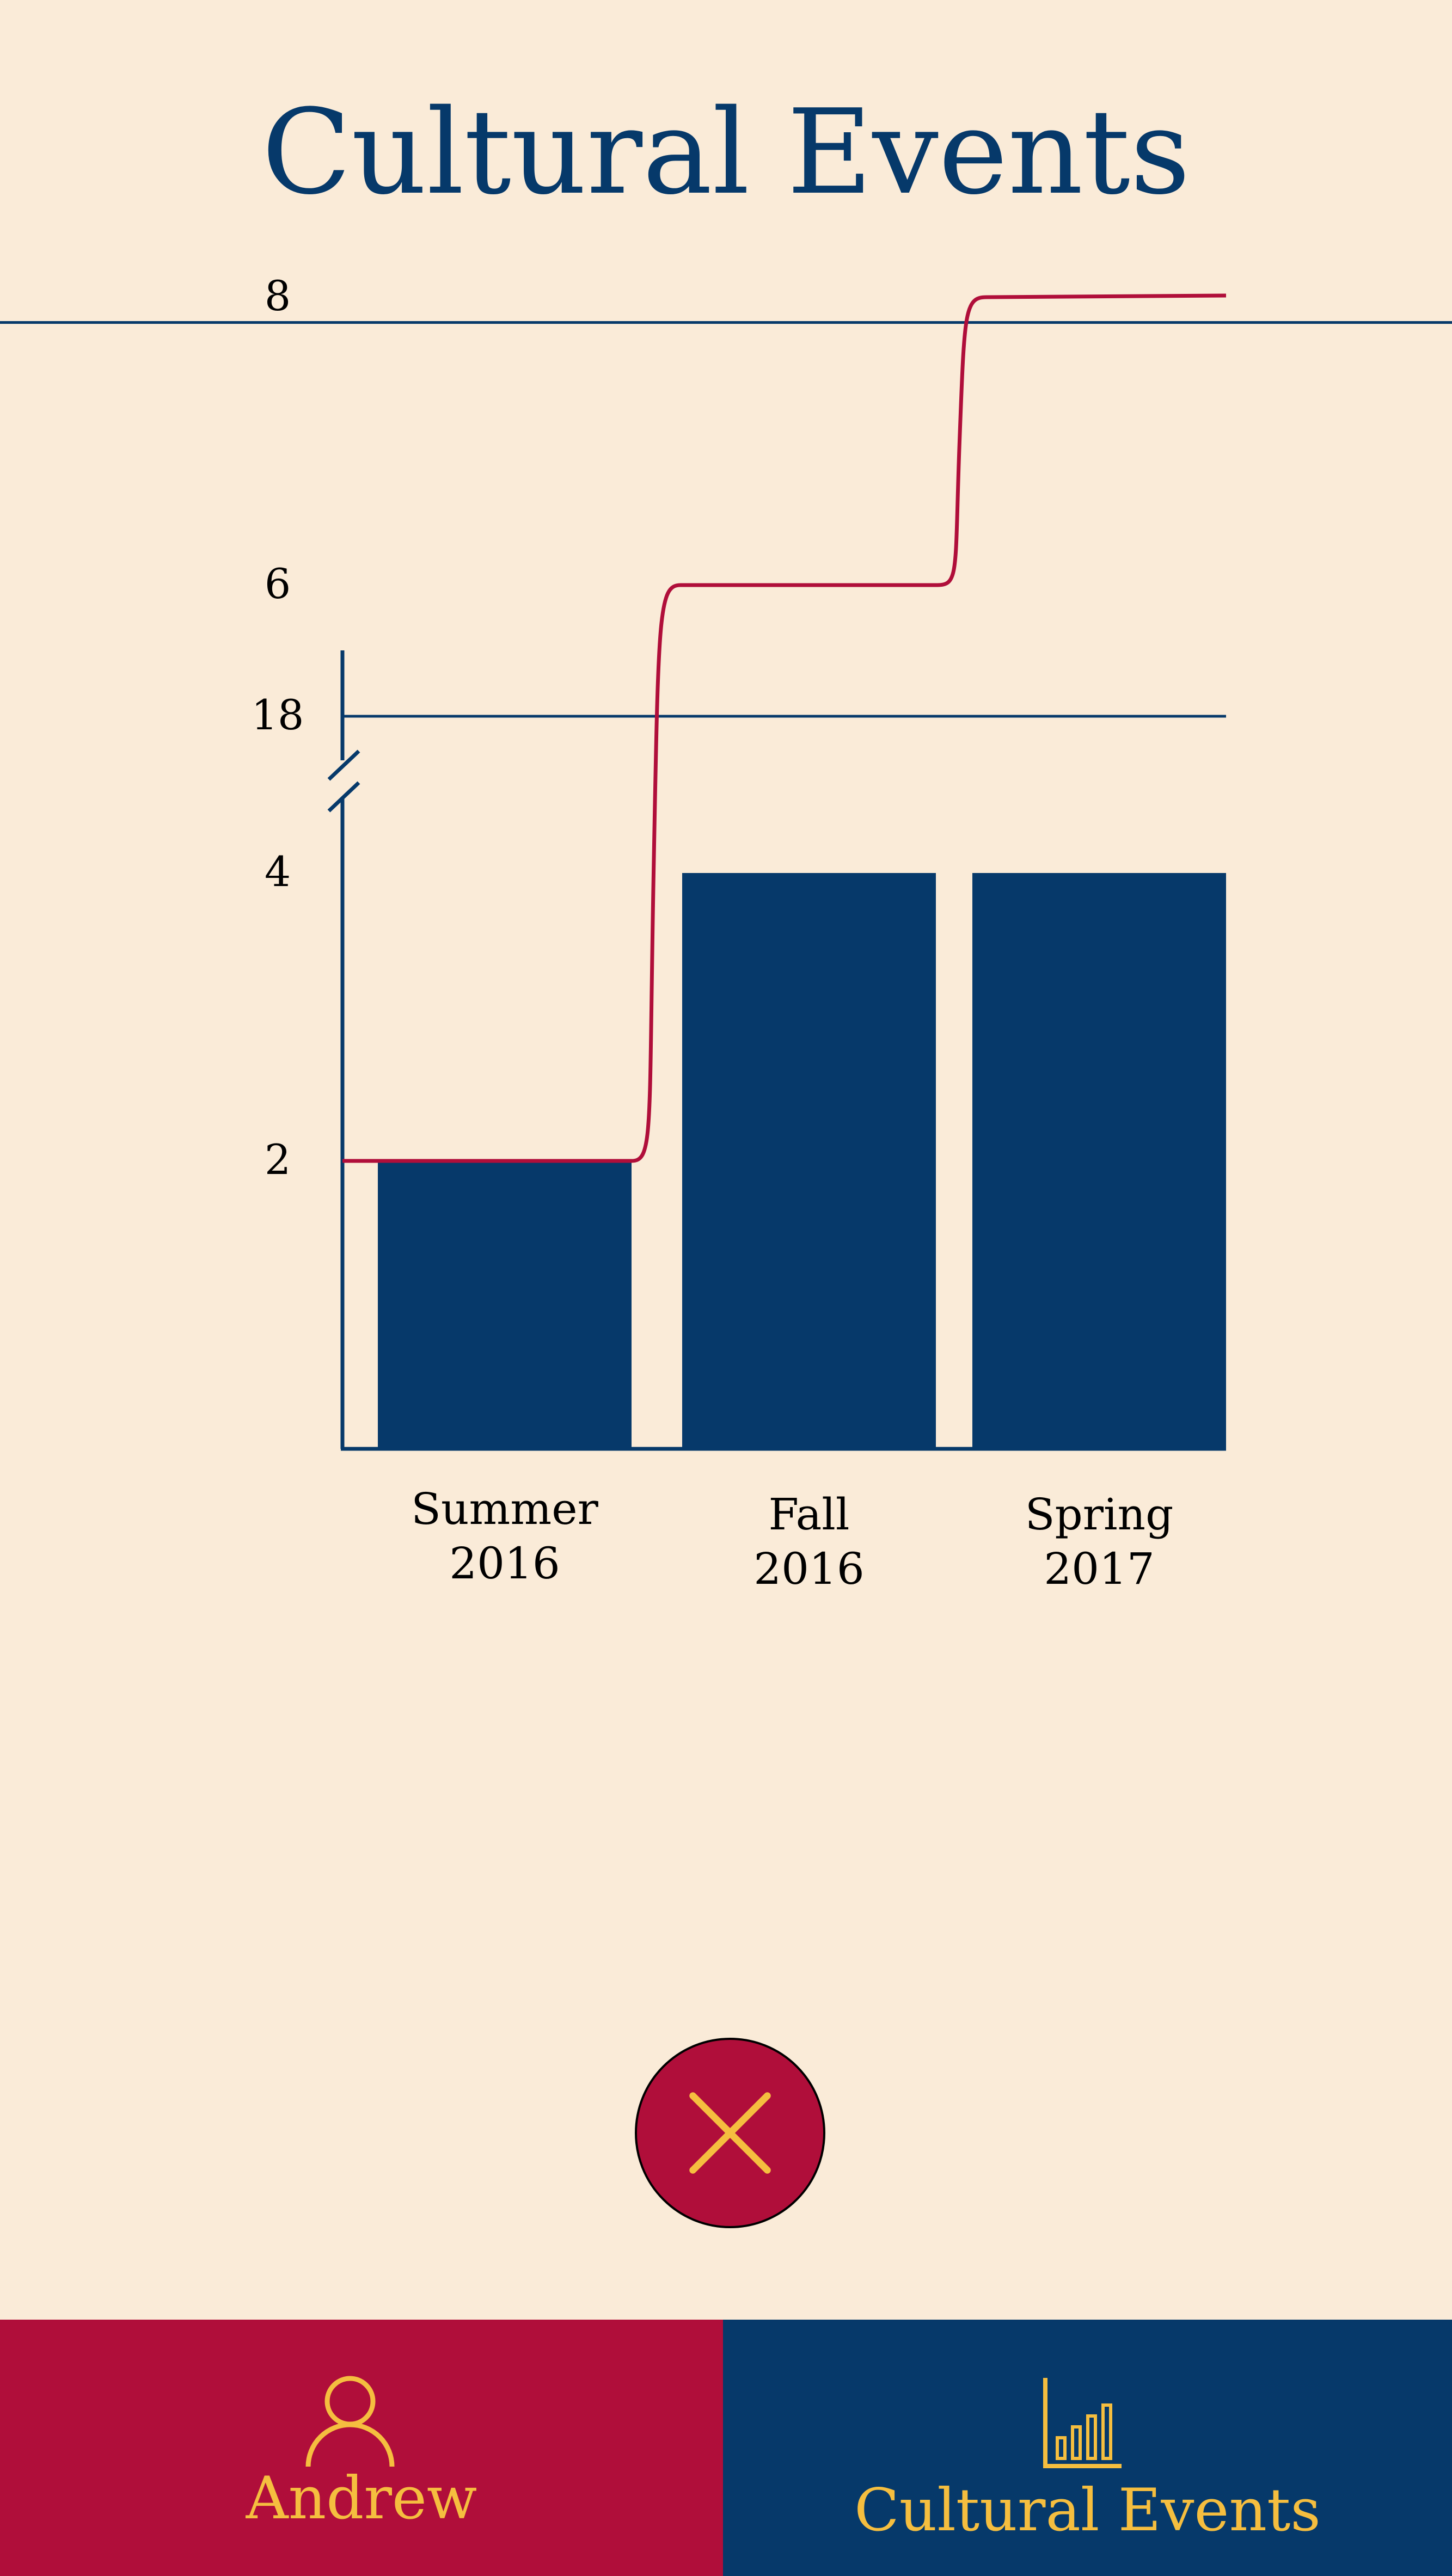 This screenshot has width=1452, height=2576. I want to click on close-icon, so click(730, 2133).